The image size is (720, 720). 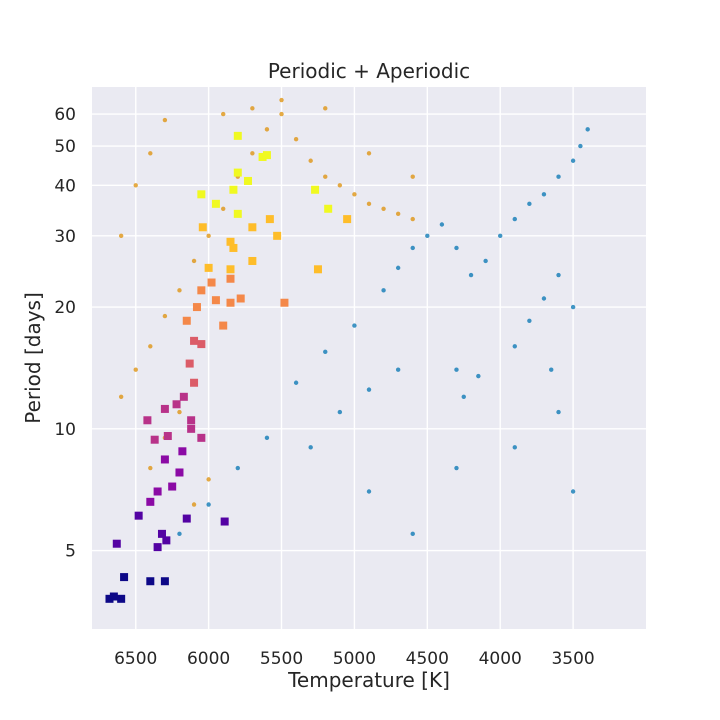 I want to click on x-tick-labels: 6500 6000 5500 5000 4500 4000 3500, so click(x=354, y=659).